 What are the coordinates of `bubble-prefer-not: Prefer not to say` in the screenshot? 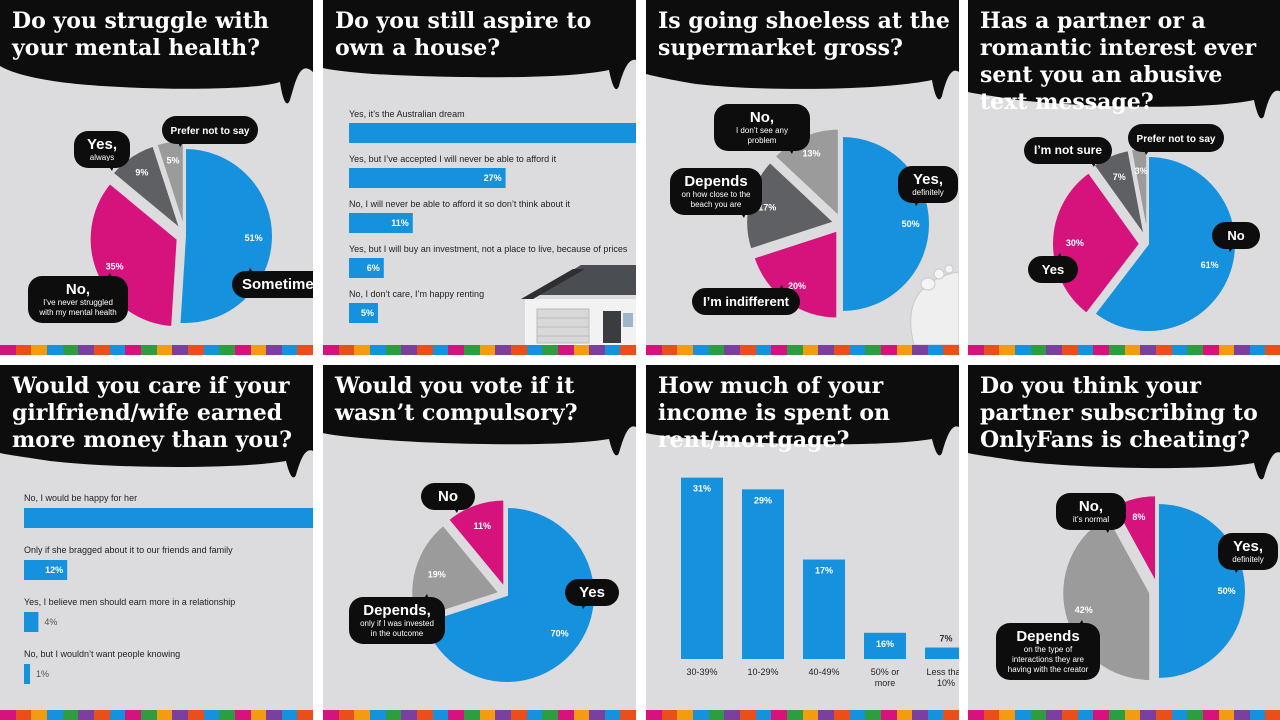 It's located at (1176, 139).